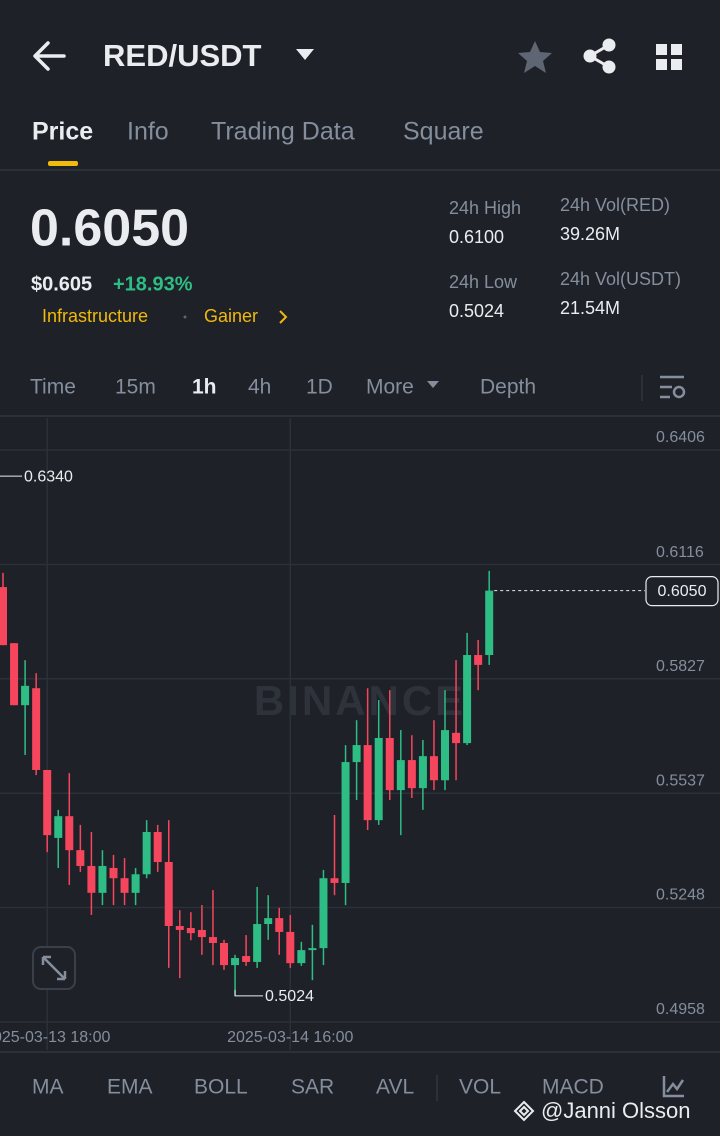 The image size is (720, 1136). I want to click on menu-icon, so click(669, 57).